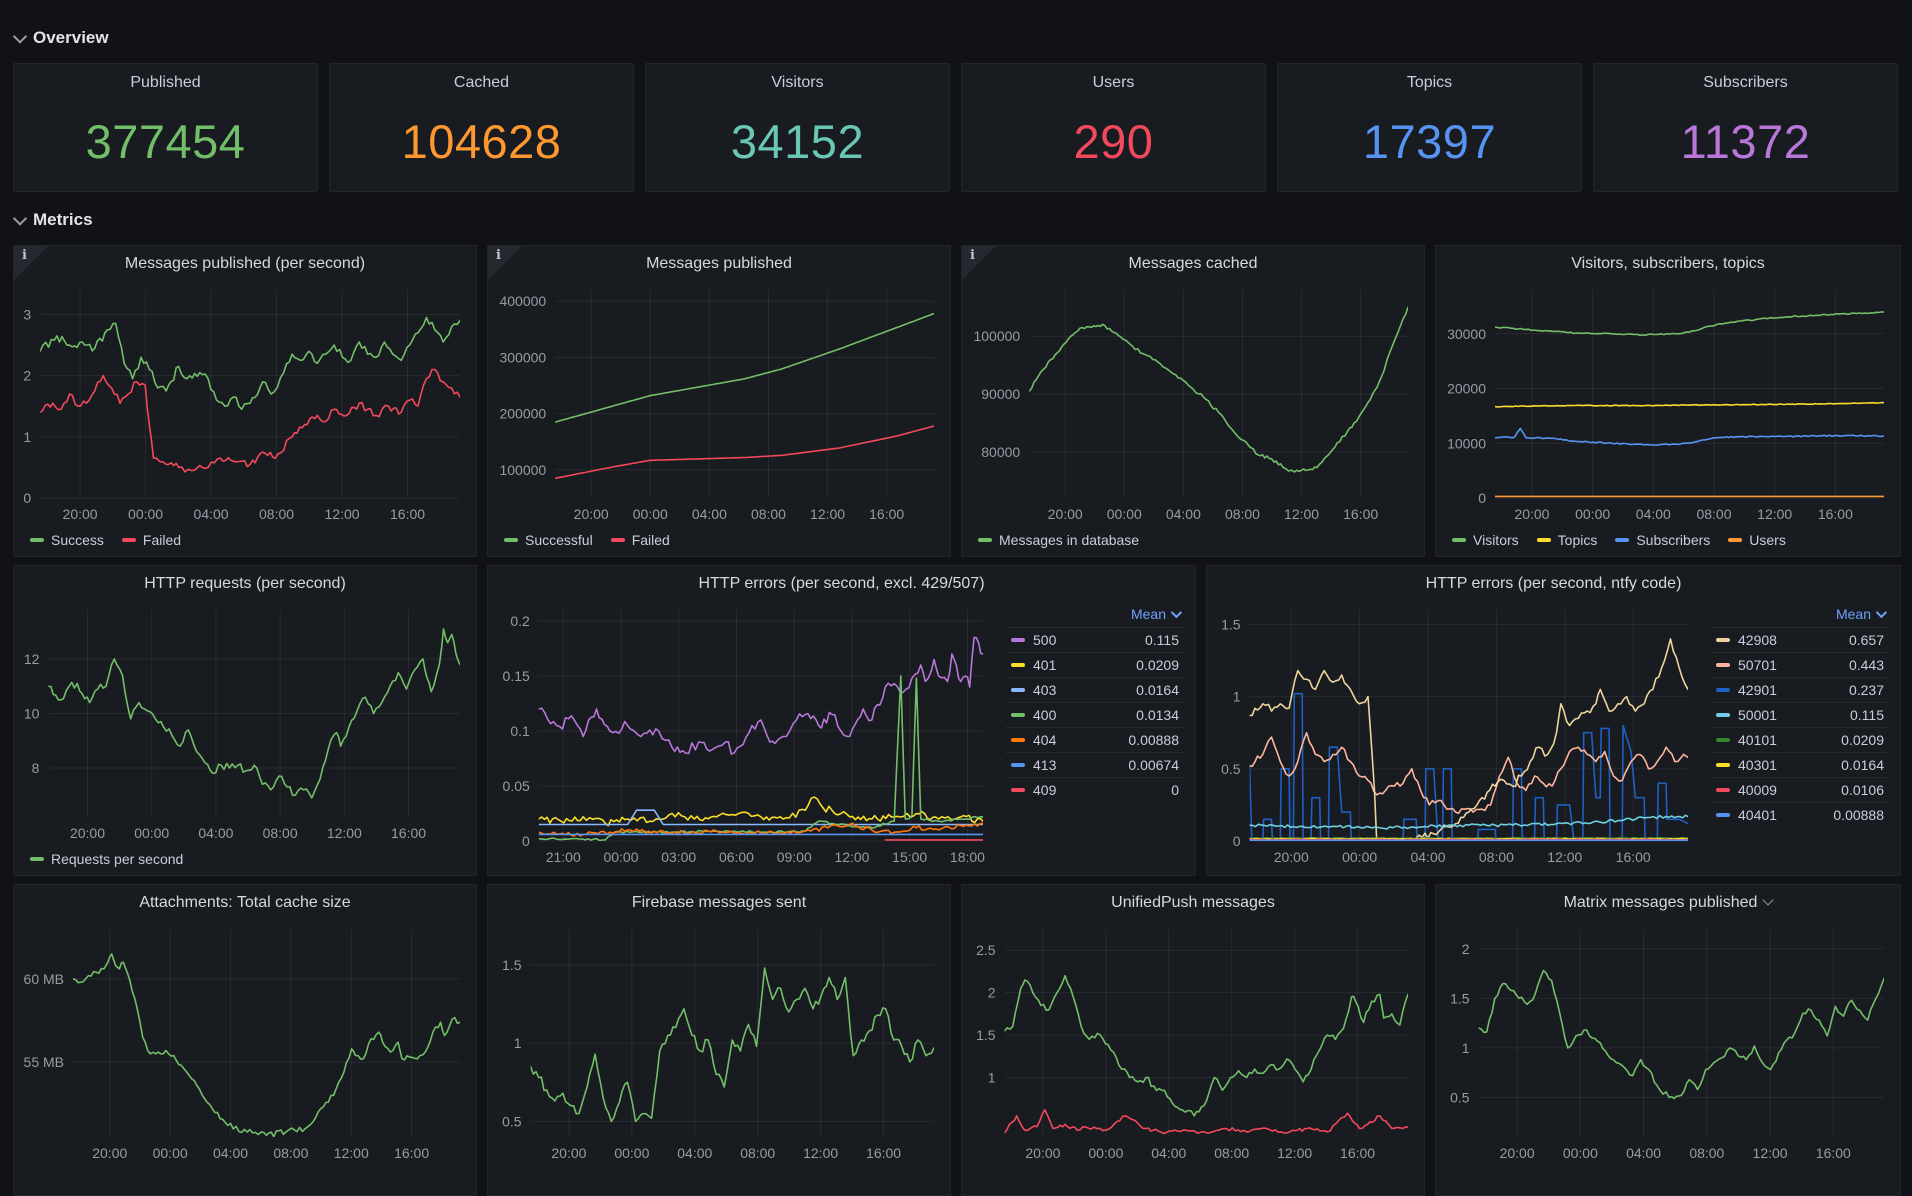 Image resolution: width=1912 pixels, height=1196 pixels. What do you see at coordinates (1723, 740) in the screenshot?
I see `legend-swatch` at bounding box center [1723, 740].